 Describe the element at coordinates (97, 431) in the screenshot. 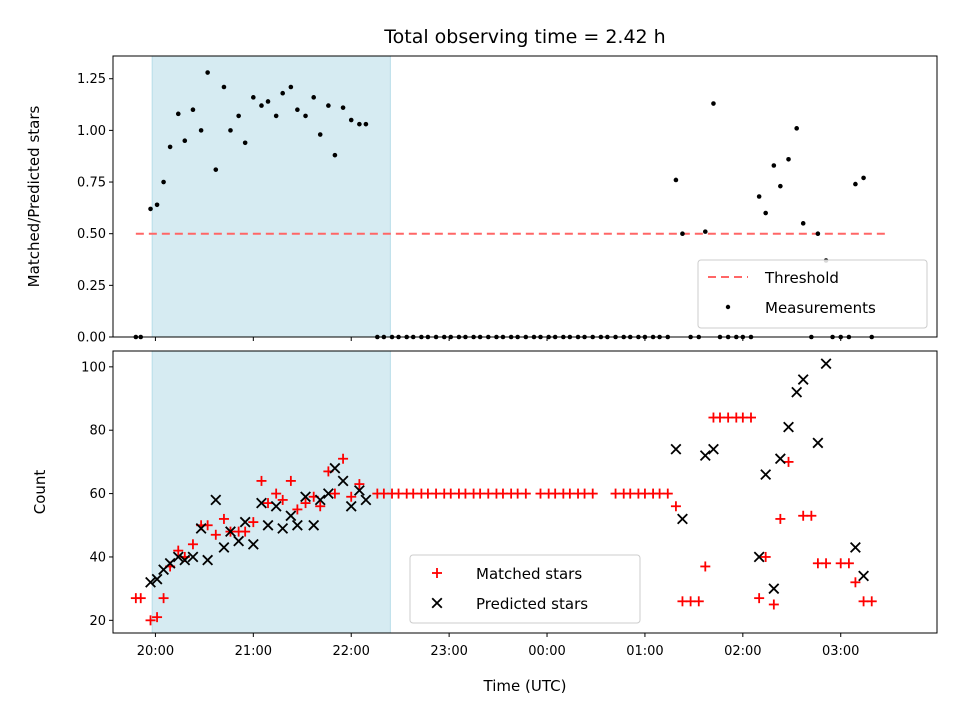

I see `count-y-tick-label: 80` at that location.